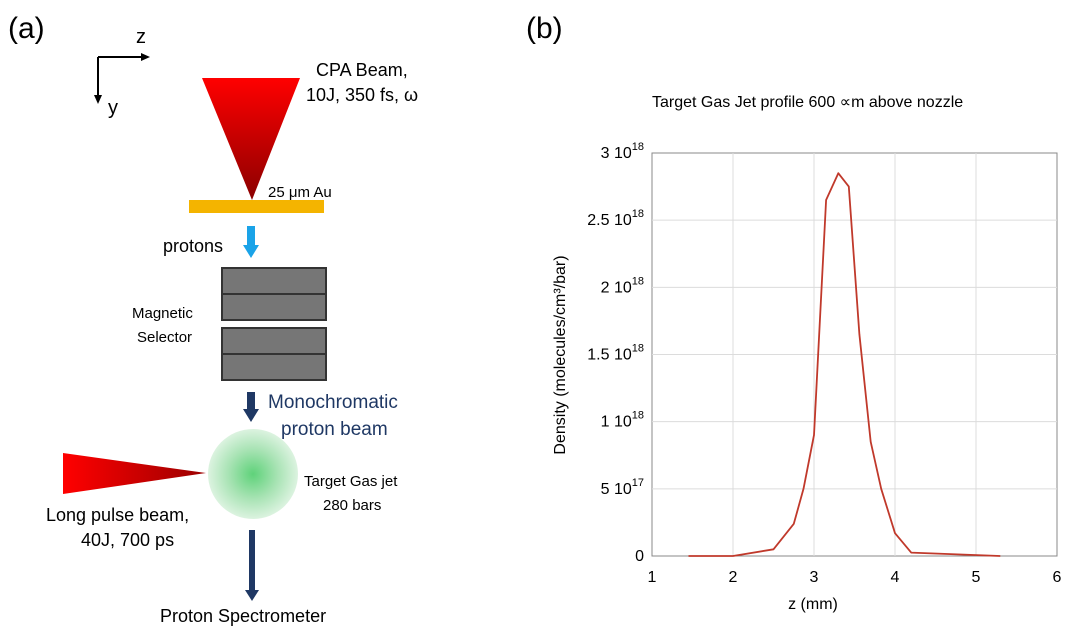 The width and height of the screenshot is (1073, 627). Describe the element at coordinates (362, 95) in the screenshot. I see `cpa-beam-label-line2: 10J, 350 fs, ω` at that location.